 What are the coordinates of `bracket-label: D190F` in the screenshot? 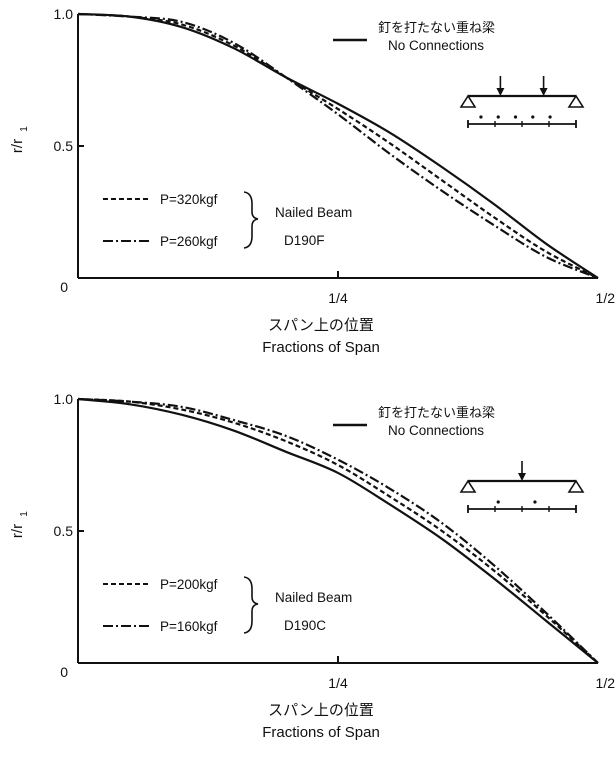 It's located at (304, 240).